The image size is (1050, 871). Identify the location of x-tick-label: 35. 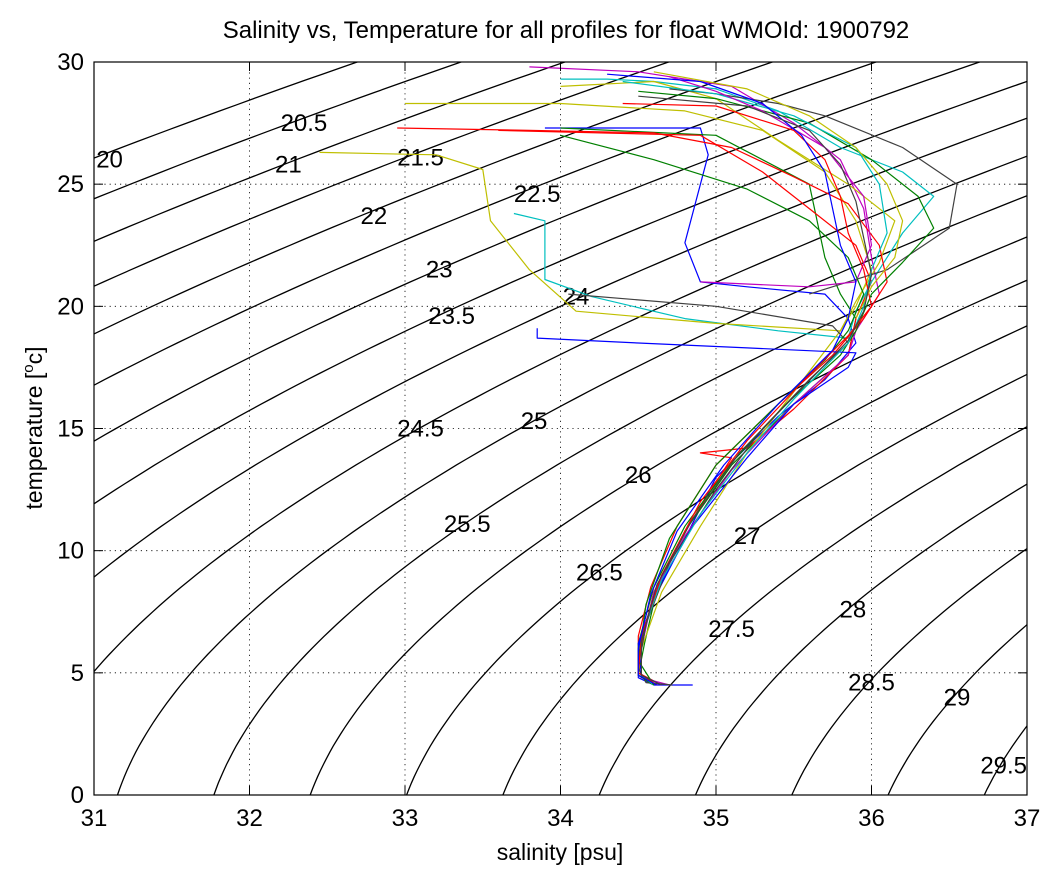
(716, 818).